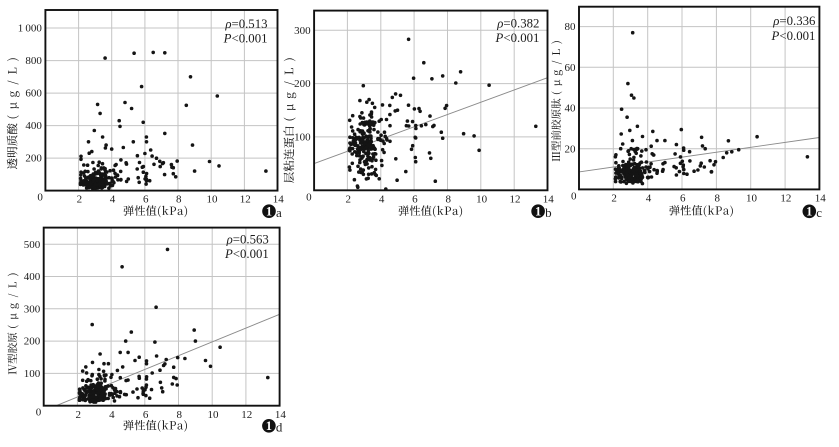 The width and height of the screenshot is (839, 447). Describe the element at coordinates (247, 239) in the screenshot. I see `svg-text: ρ=0.563` at that location.